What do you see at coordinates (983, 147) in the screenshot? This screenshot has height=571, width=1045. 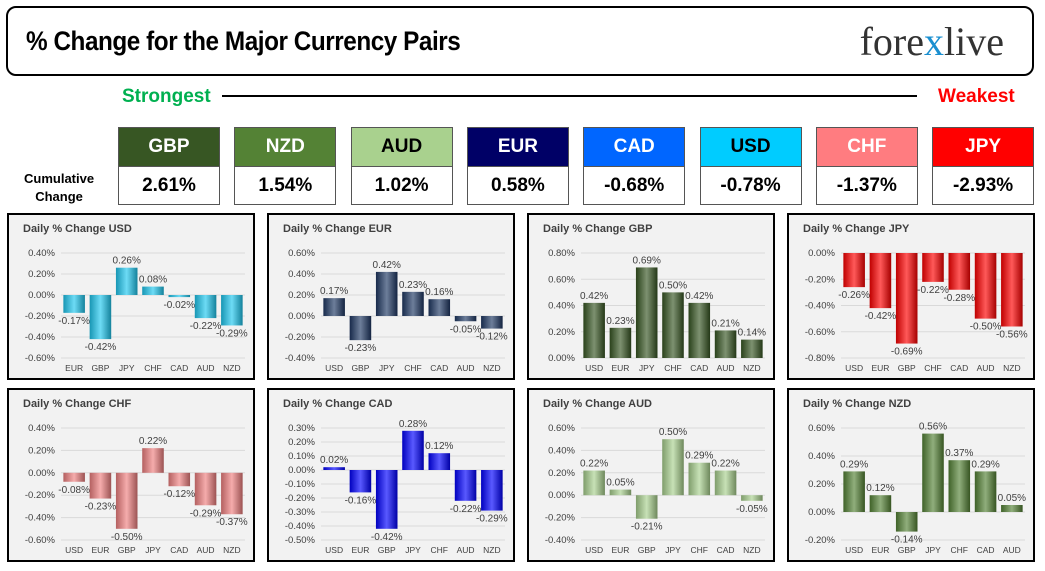 I see `currency-name: JPY` at bounding box center [983, 147].